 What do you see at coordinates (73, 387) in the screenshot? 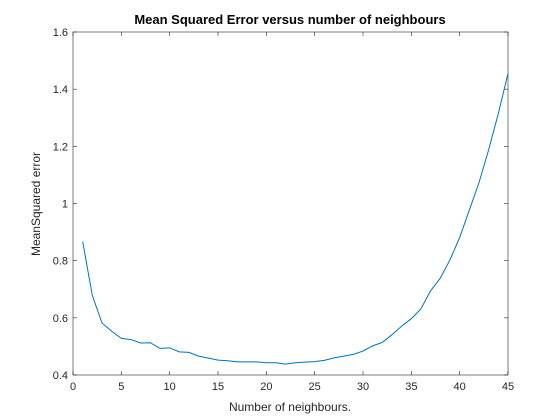
I see `x-tick-label: 0` at bounding box center [73, 387].